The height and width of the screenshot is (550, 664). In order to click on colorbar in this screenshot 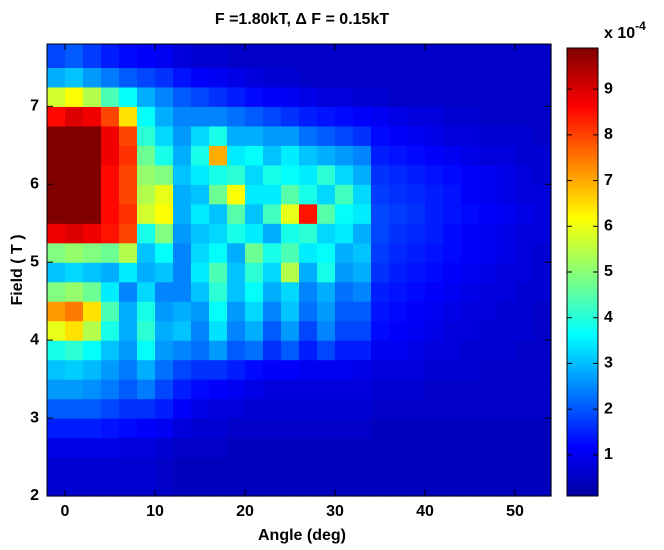, I will do `click(582, 272)`.